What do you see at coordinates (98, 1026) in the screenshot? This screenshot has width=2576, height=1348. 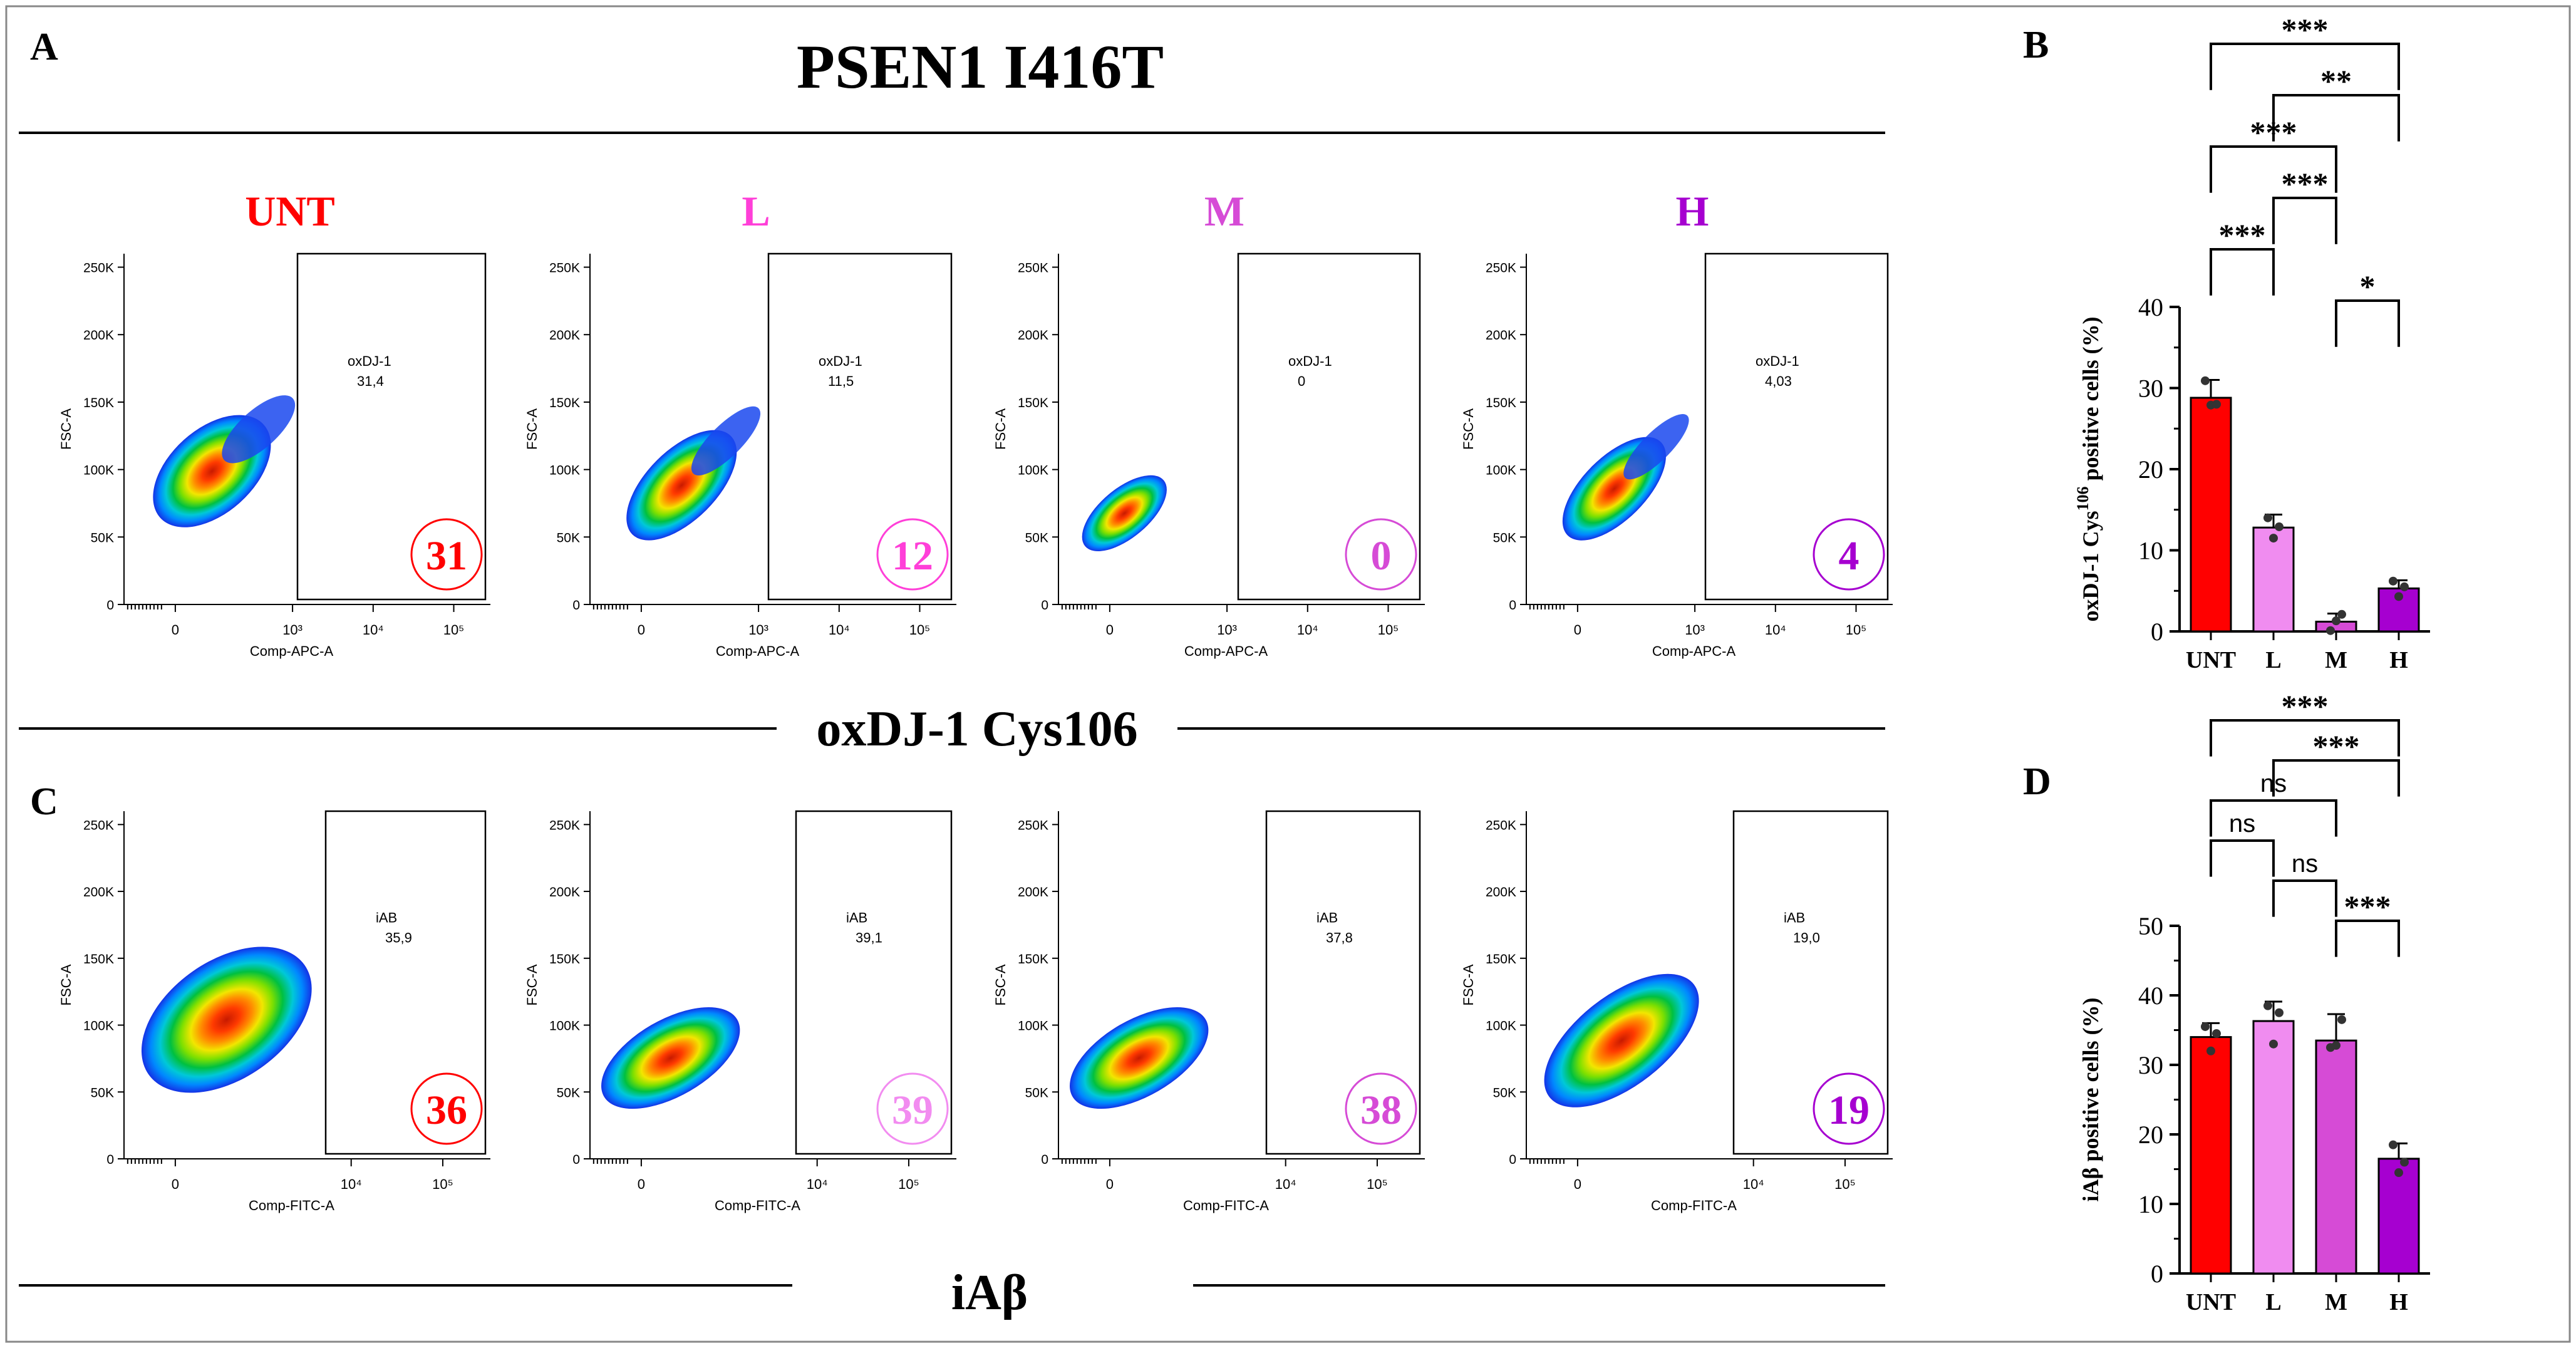 I see `y-tick-label: 100K` at bounding box center [98, 1026].